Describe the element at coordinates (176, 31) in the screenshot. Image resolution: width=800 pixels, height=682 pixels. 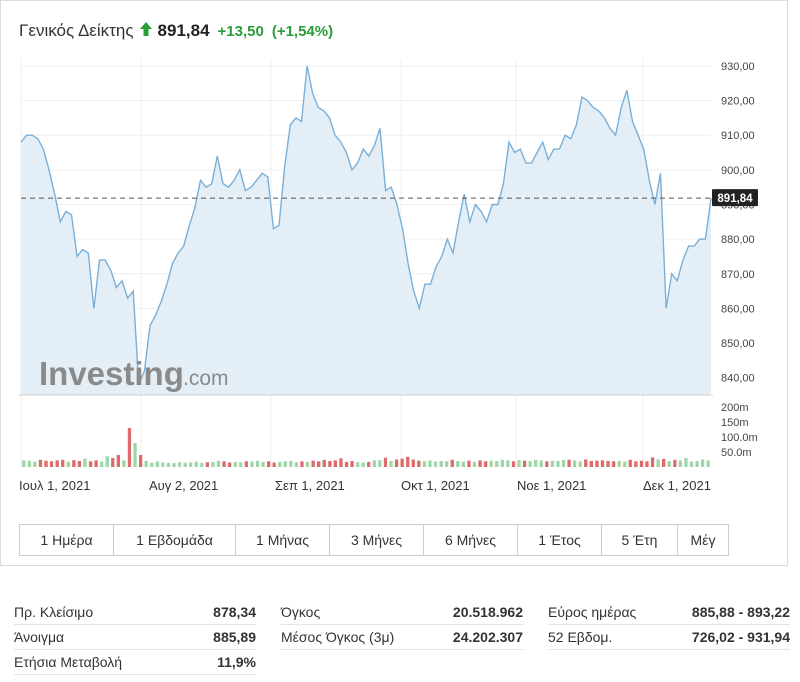
I see `quote-header: Γενικός Δείκτης 891,84 +13,50 (+1,54%)` at that location.